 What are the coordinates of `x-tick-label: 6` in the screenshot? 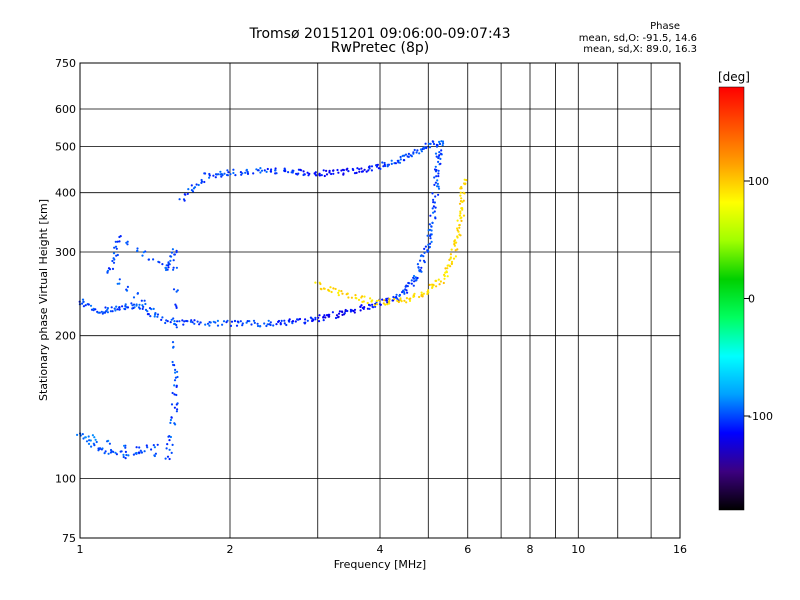 It's located at (467, 549).